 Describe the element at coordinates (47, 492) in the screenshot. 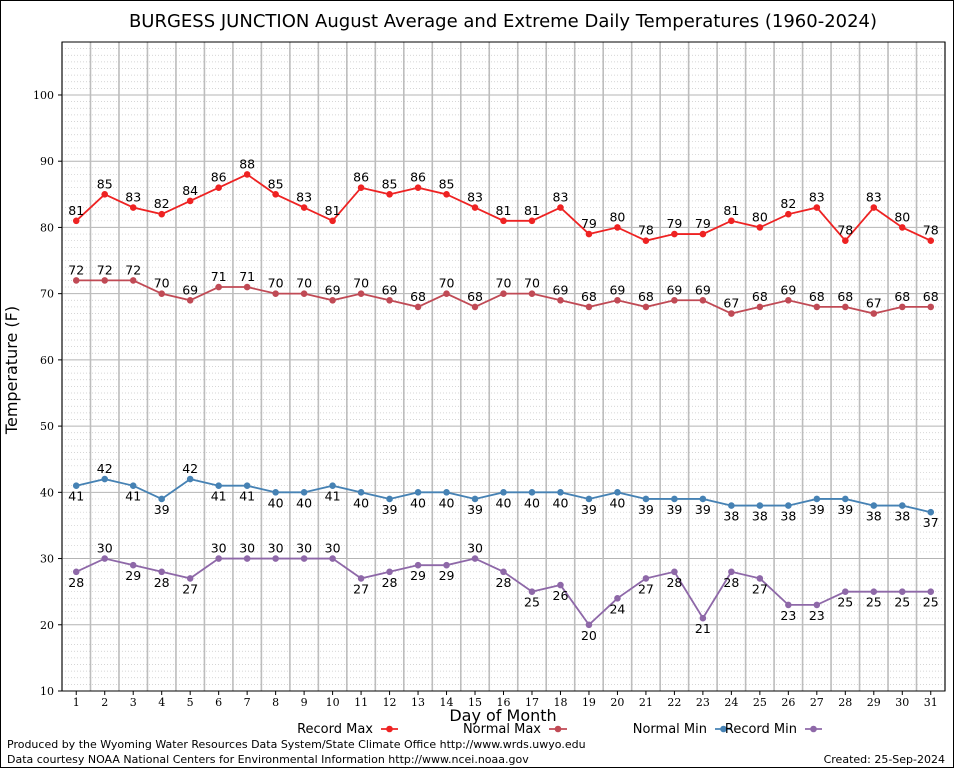

I see `y-tick-label: 40` at that location.